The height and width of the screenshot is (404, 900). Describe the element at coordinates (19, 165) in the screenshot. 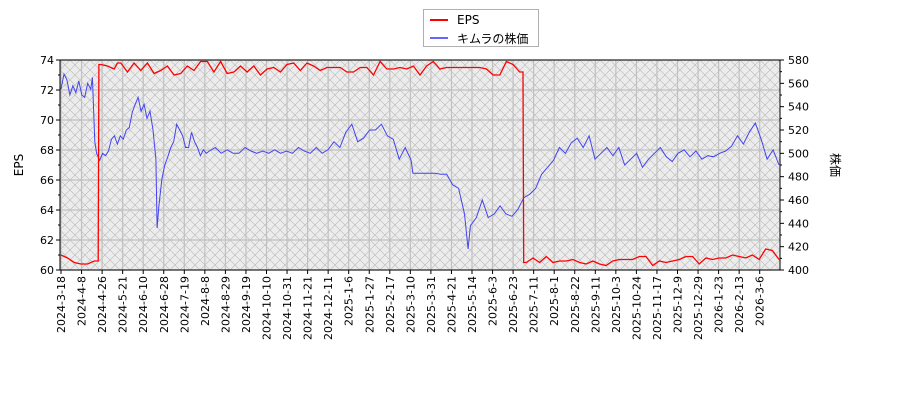

I see `left-axis-title: EPS` at that location.